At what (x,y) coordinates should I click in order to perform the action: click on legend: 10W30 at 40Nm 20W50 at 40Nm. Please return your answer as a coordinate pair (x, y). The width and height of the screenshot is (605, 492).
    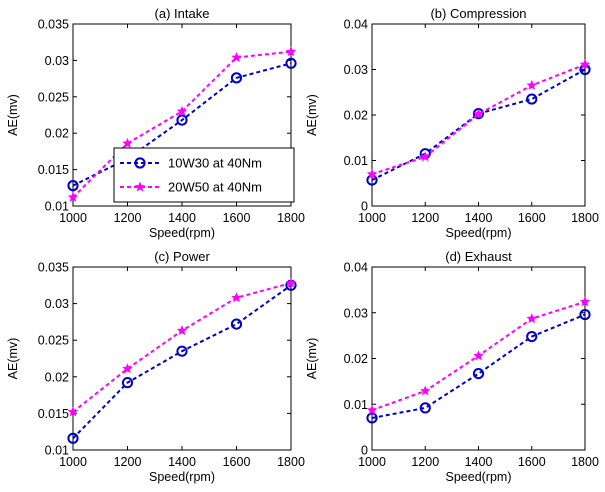
    Looking at the image, I should click on (204, 175).